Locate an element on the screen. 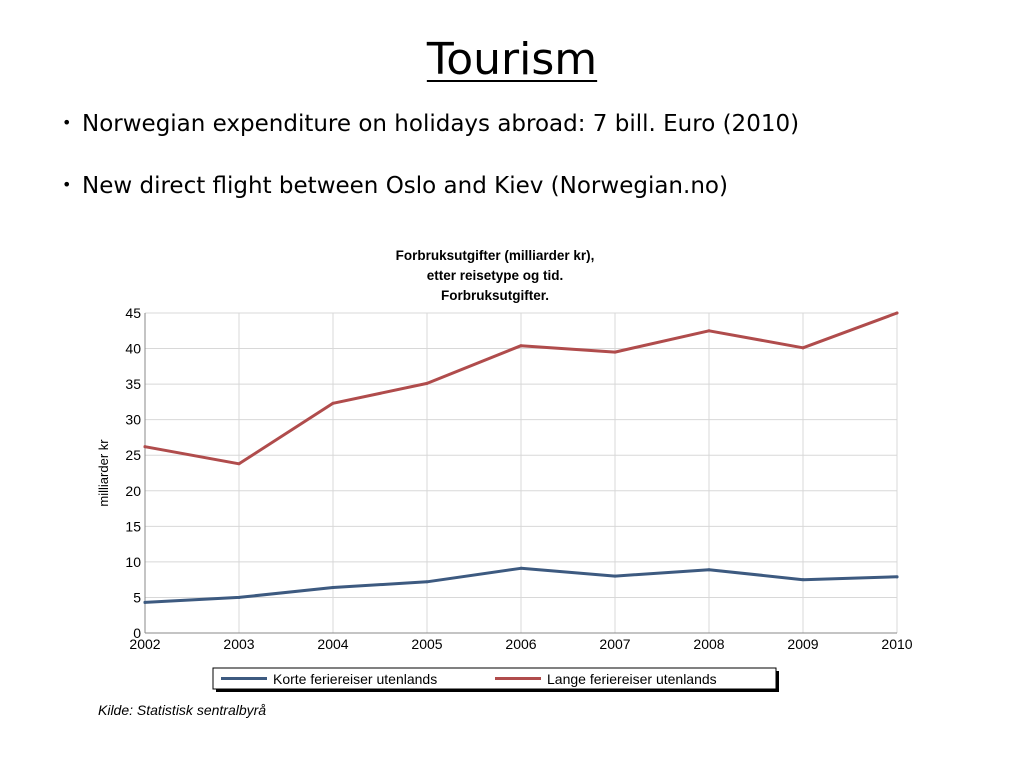 The image size is (1024, 768). legend-label: Lange feriereiser utenlands is located at coordinates (632, 679).